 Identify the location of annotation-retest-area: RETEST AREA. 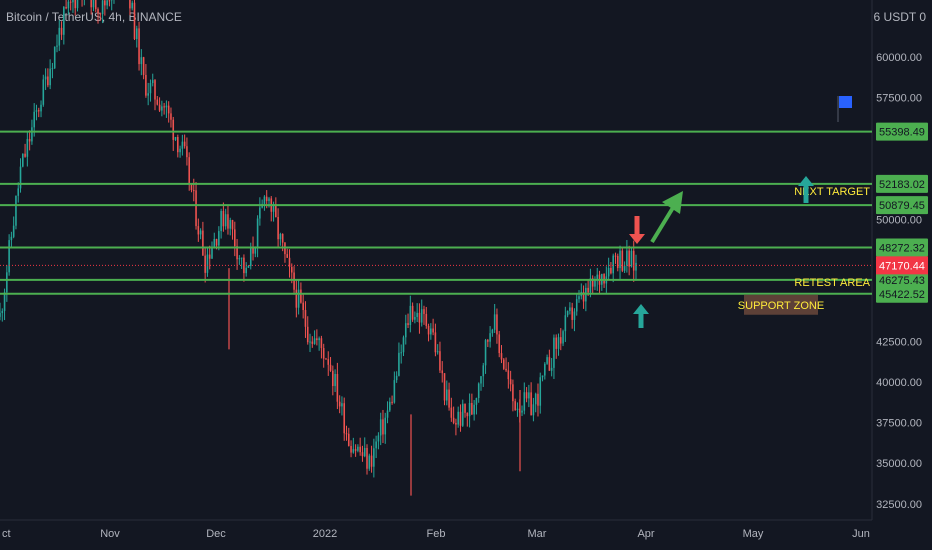
(832, 283).